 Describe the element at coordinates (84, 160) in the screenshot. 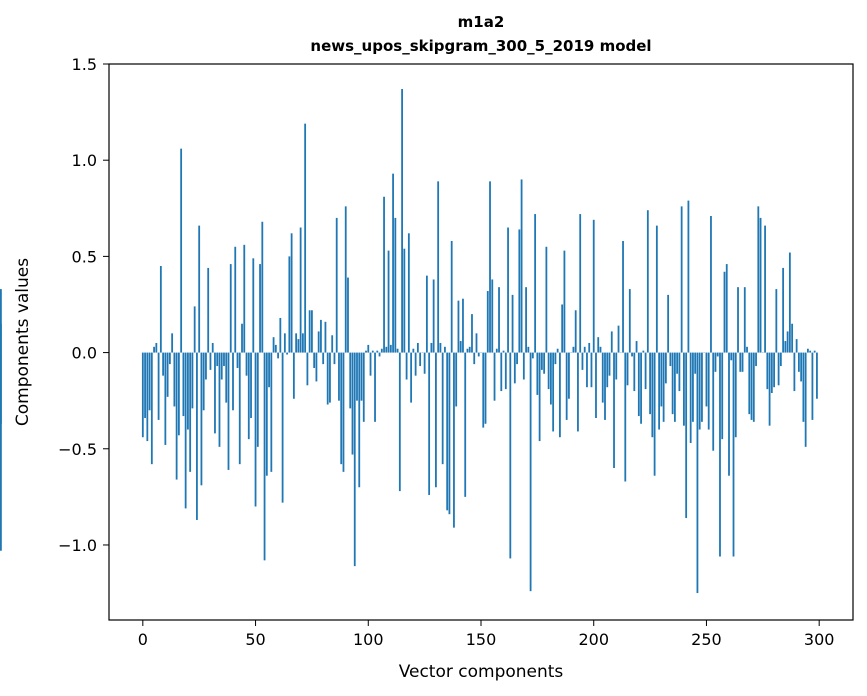

I see `y-tick-label: 1.0` at that location.